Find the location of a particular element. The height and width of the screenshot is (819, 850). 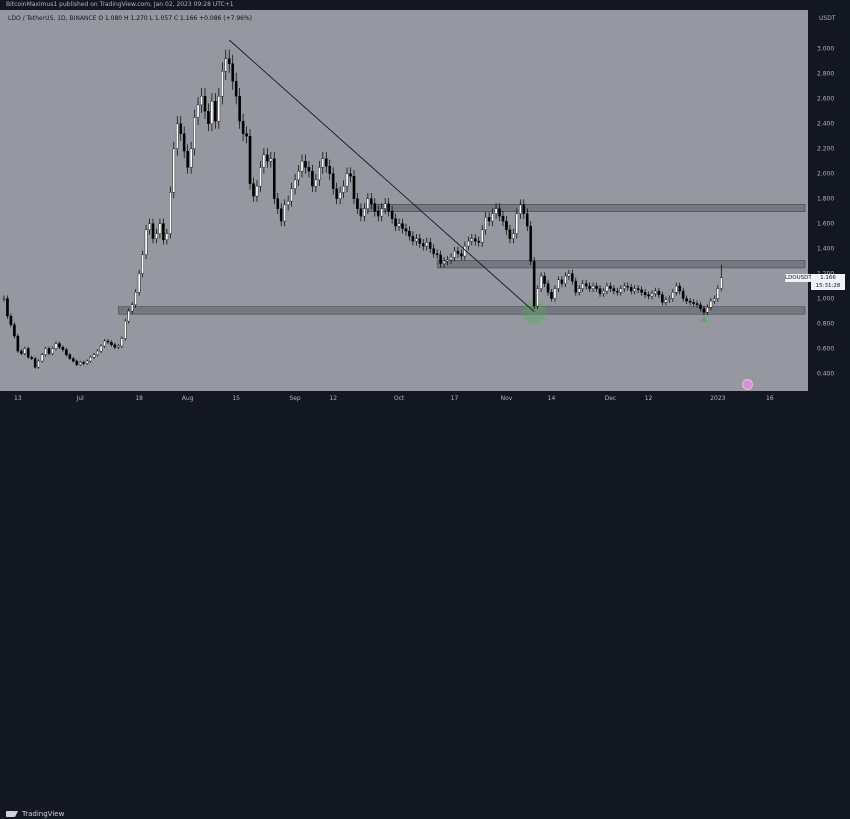

tradingview-logo: TradingView is located at coordinates (35, 814).